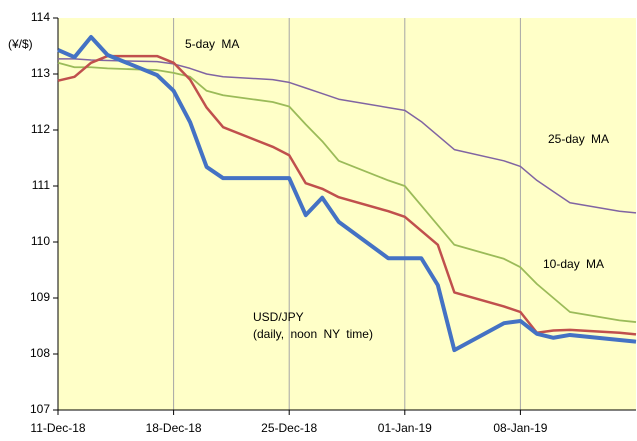 This screenshot has width=637, height=441. I want to click on series-label: 10-day MA, so click(573, 264).